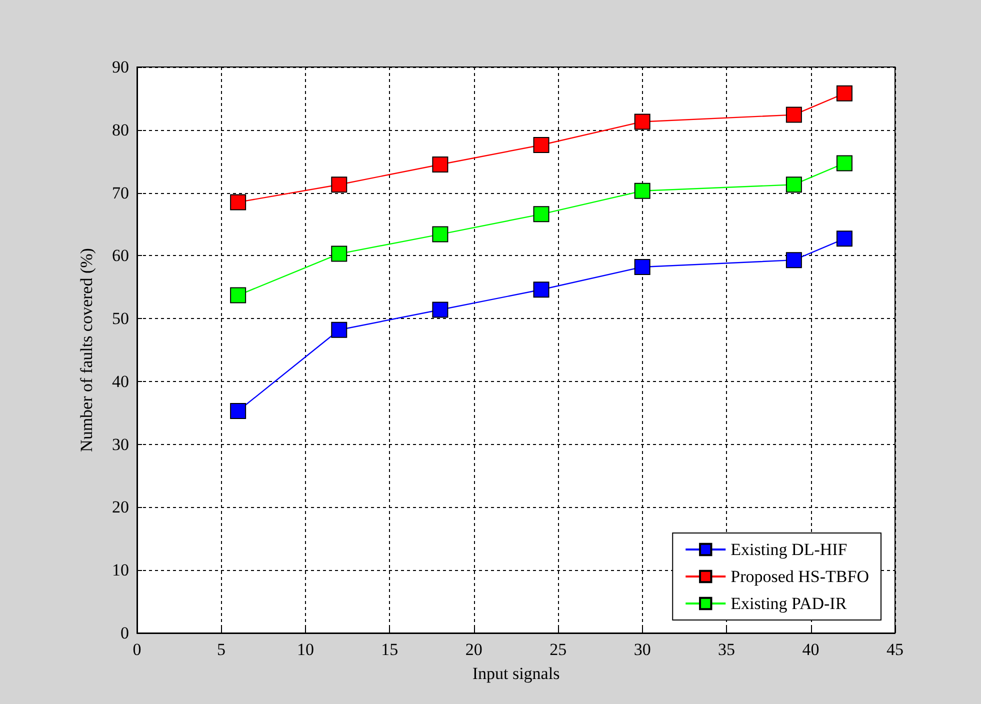 Image resolution: width=981 pixels, height=704 pixels. Describe the element at coordinates (120, 256) in the screenshot. I see `y-tick-label: 60` at that location.